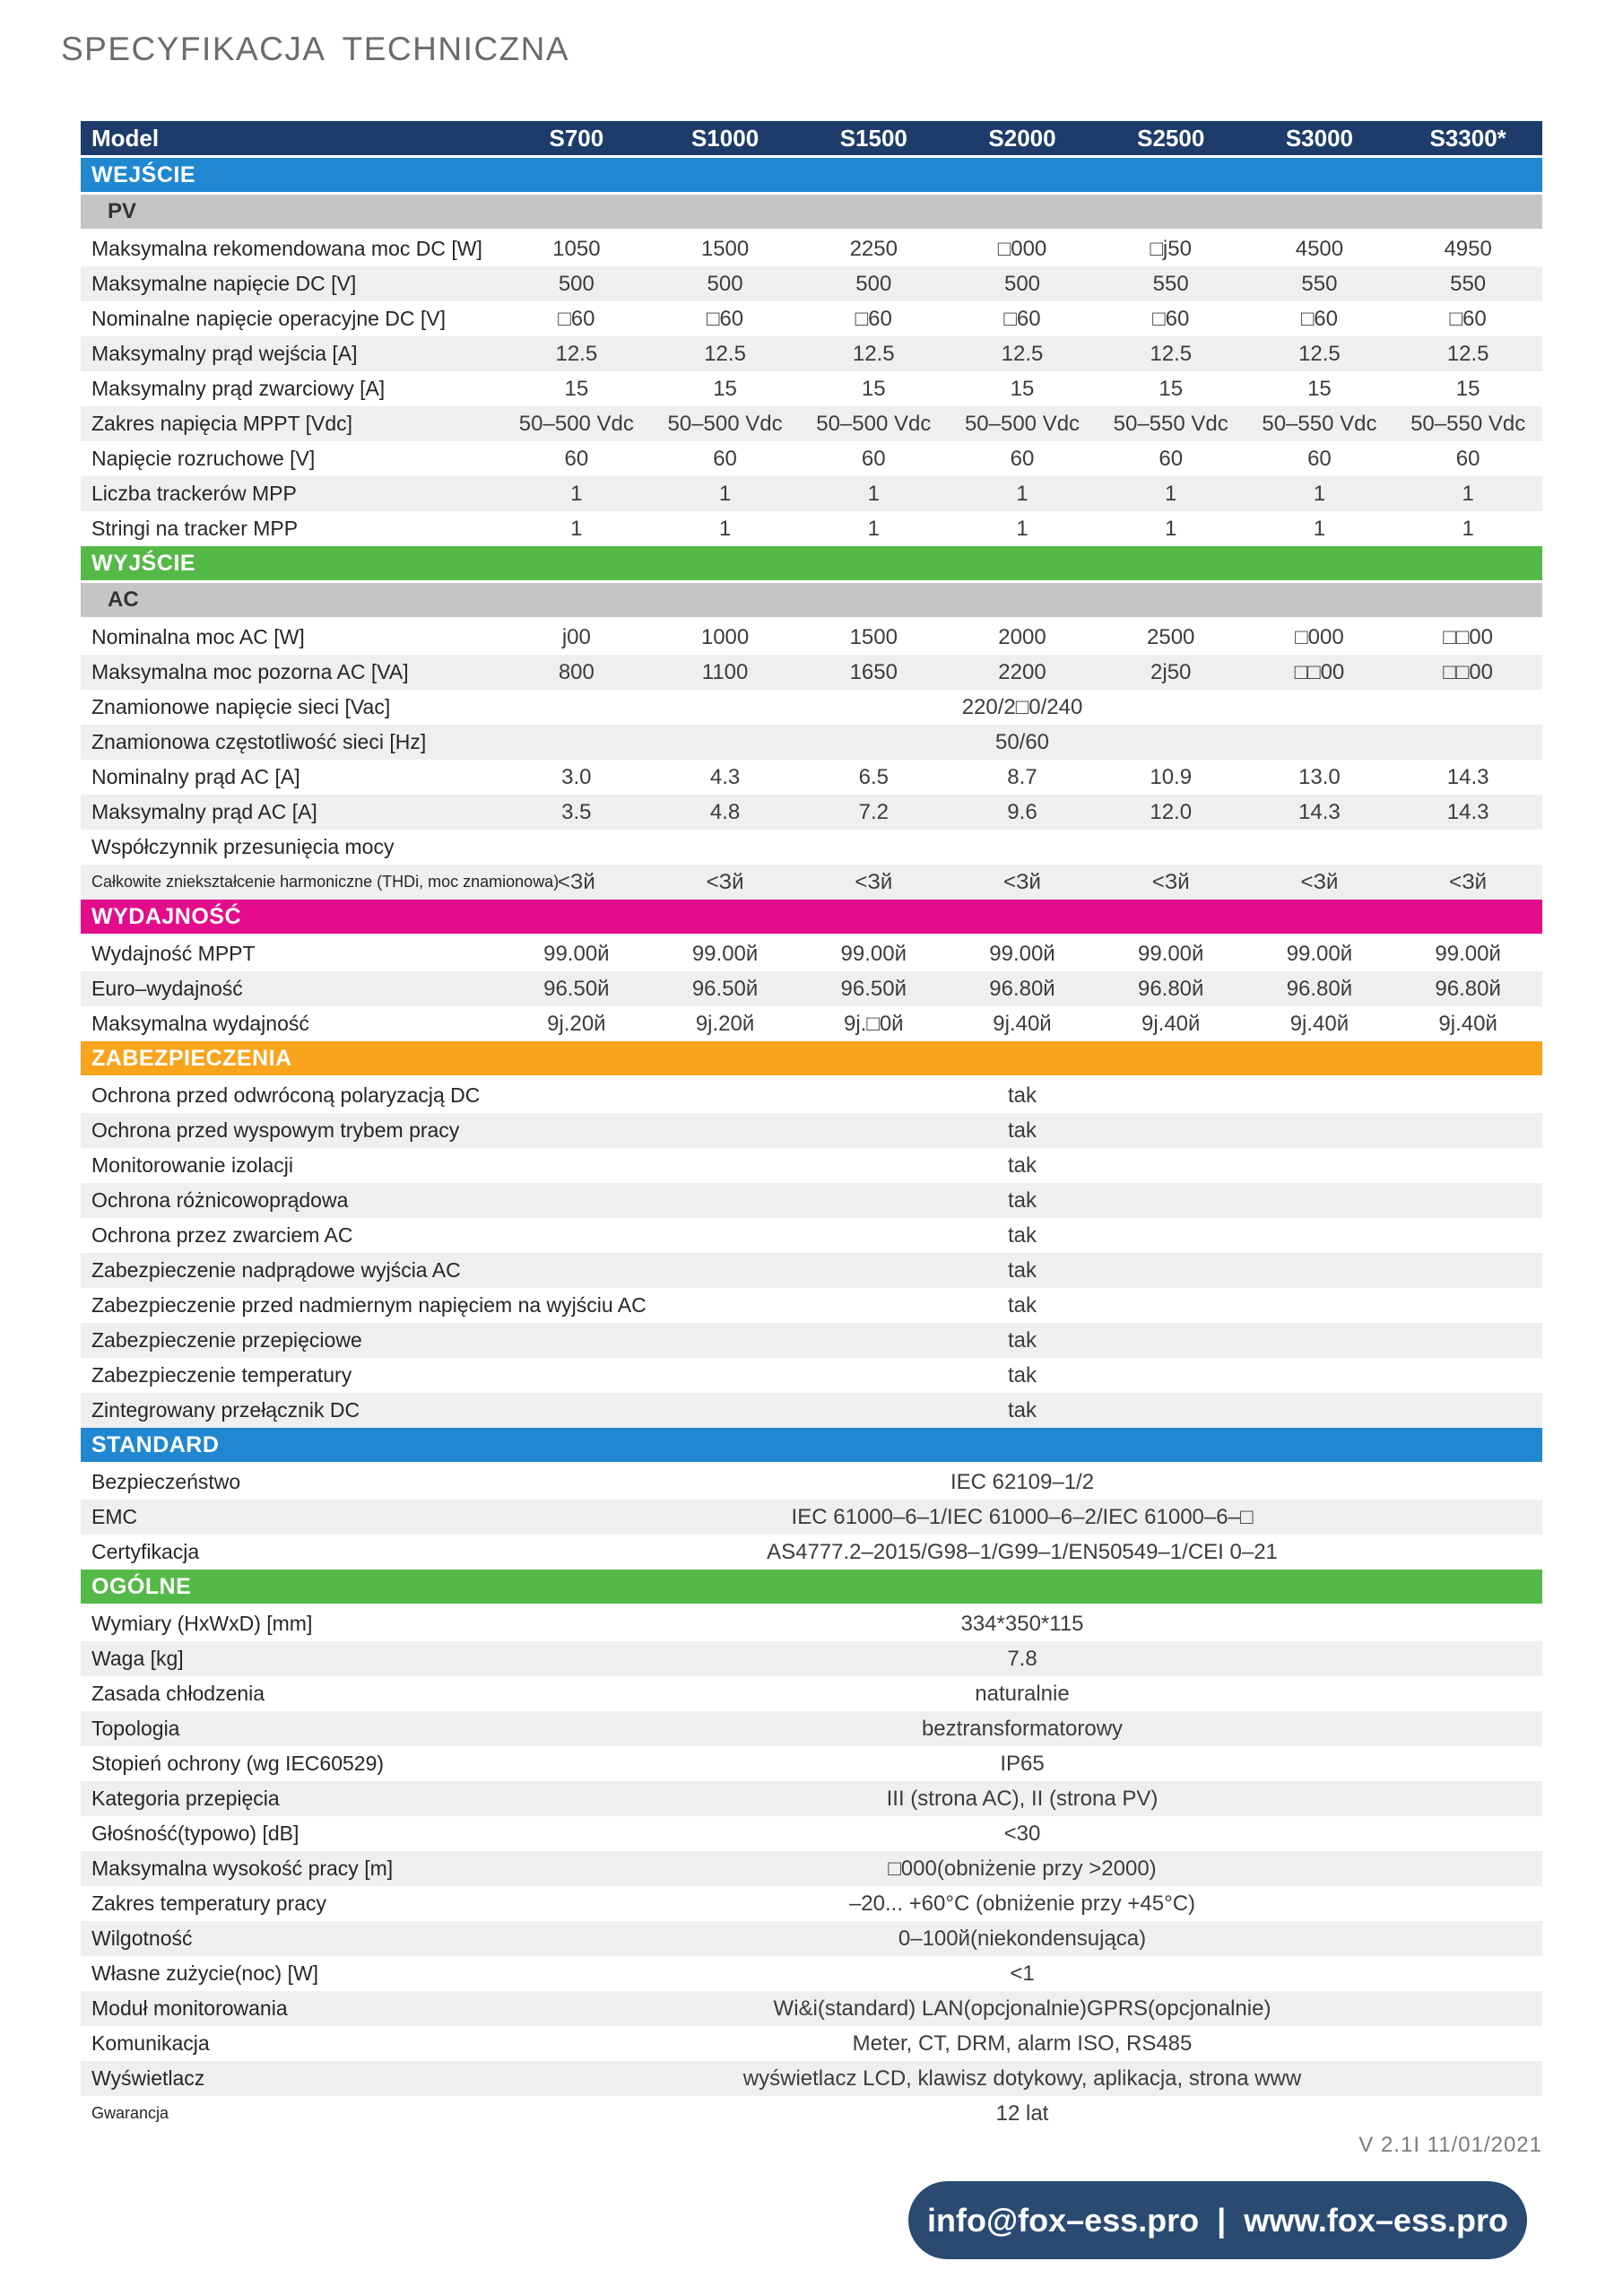 The image size is (1623, 2296). Describe the element at coordinates (1319, 1023) in the screenshot. I see `value-cell: 9j.40й` at that location.